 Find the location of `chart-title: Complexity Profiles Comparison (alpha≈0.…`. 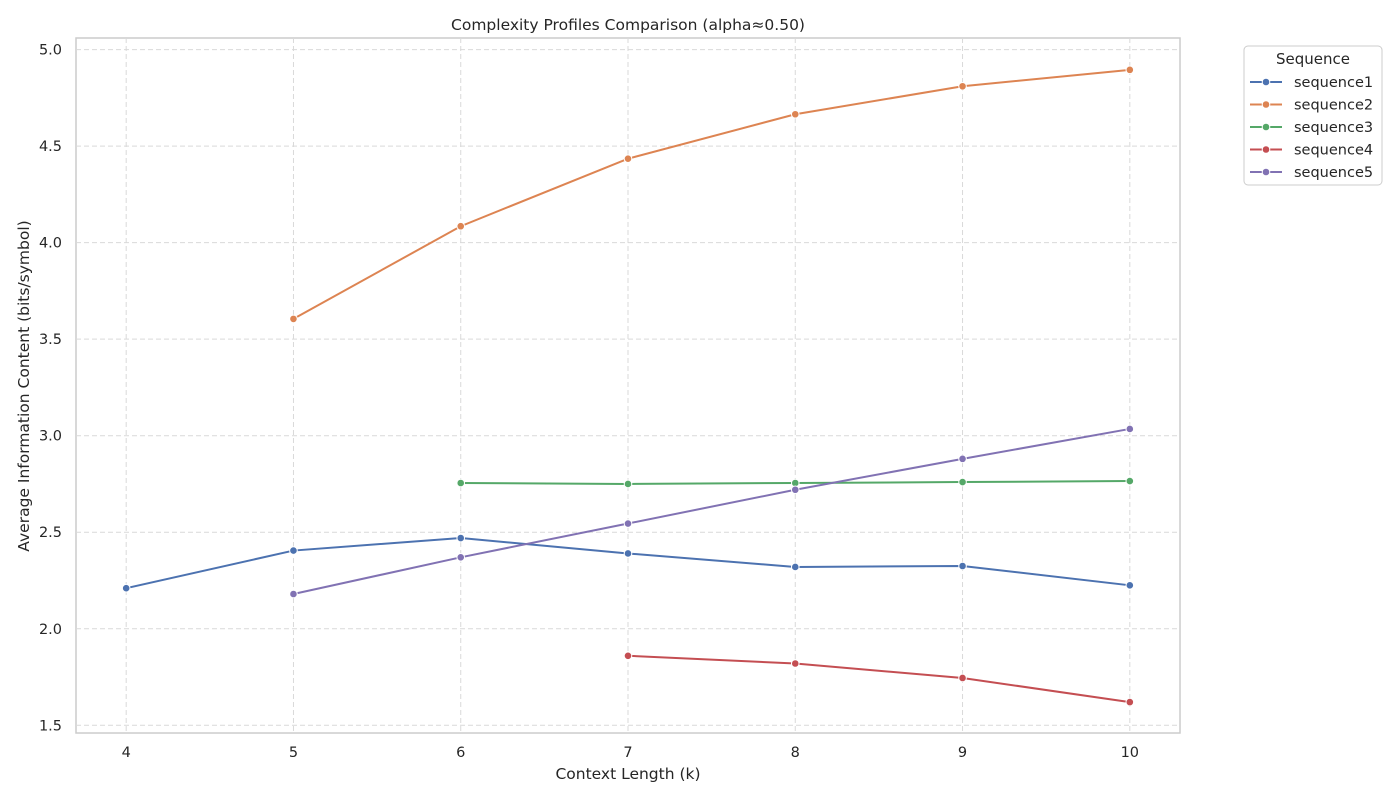

chart-title: Complexity Profiles Comparison (alpha≈0.… is located at coordinates (628, 25).